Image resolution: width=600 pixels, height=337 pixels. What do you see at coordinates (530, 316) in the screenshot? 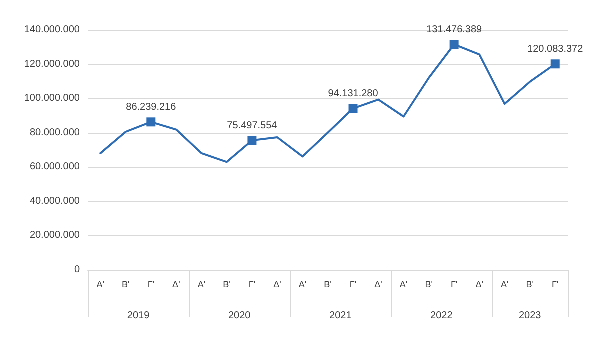
I see `text: 2023` at bounding box center [530, 316].